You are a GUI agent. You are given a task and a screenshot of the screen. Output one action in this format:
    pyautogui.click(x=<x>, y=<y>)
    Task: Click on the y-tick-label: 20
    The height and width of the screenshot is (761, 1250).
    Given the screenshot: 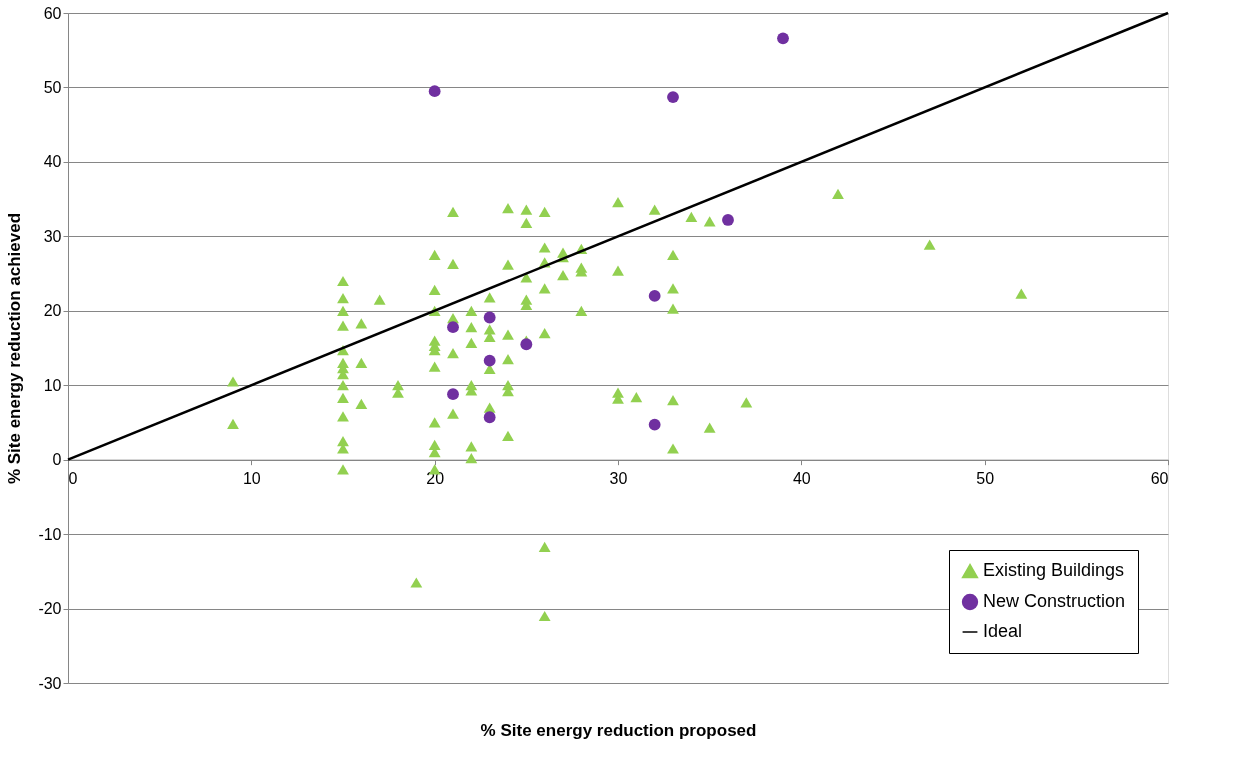 What is the action you would take?
    pyautogui.click(x=52, y=311)
    